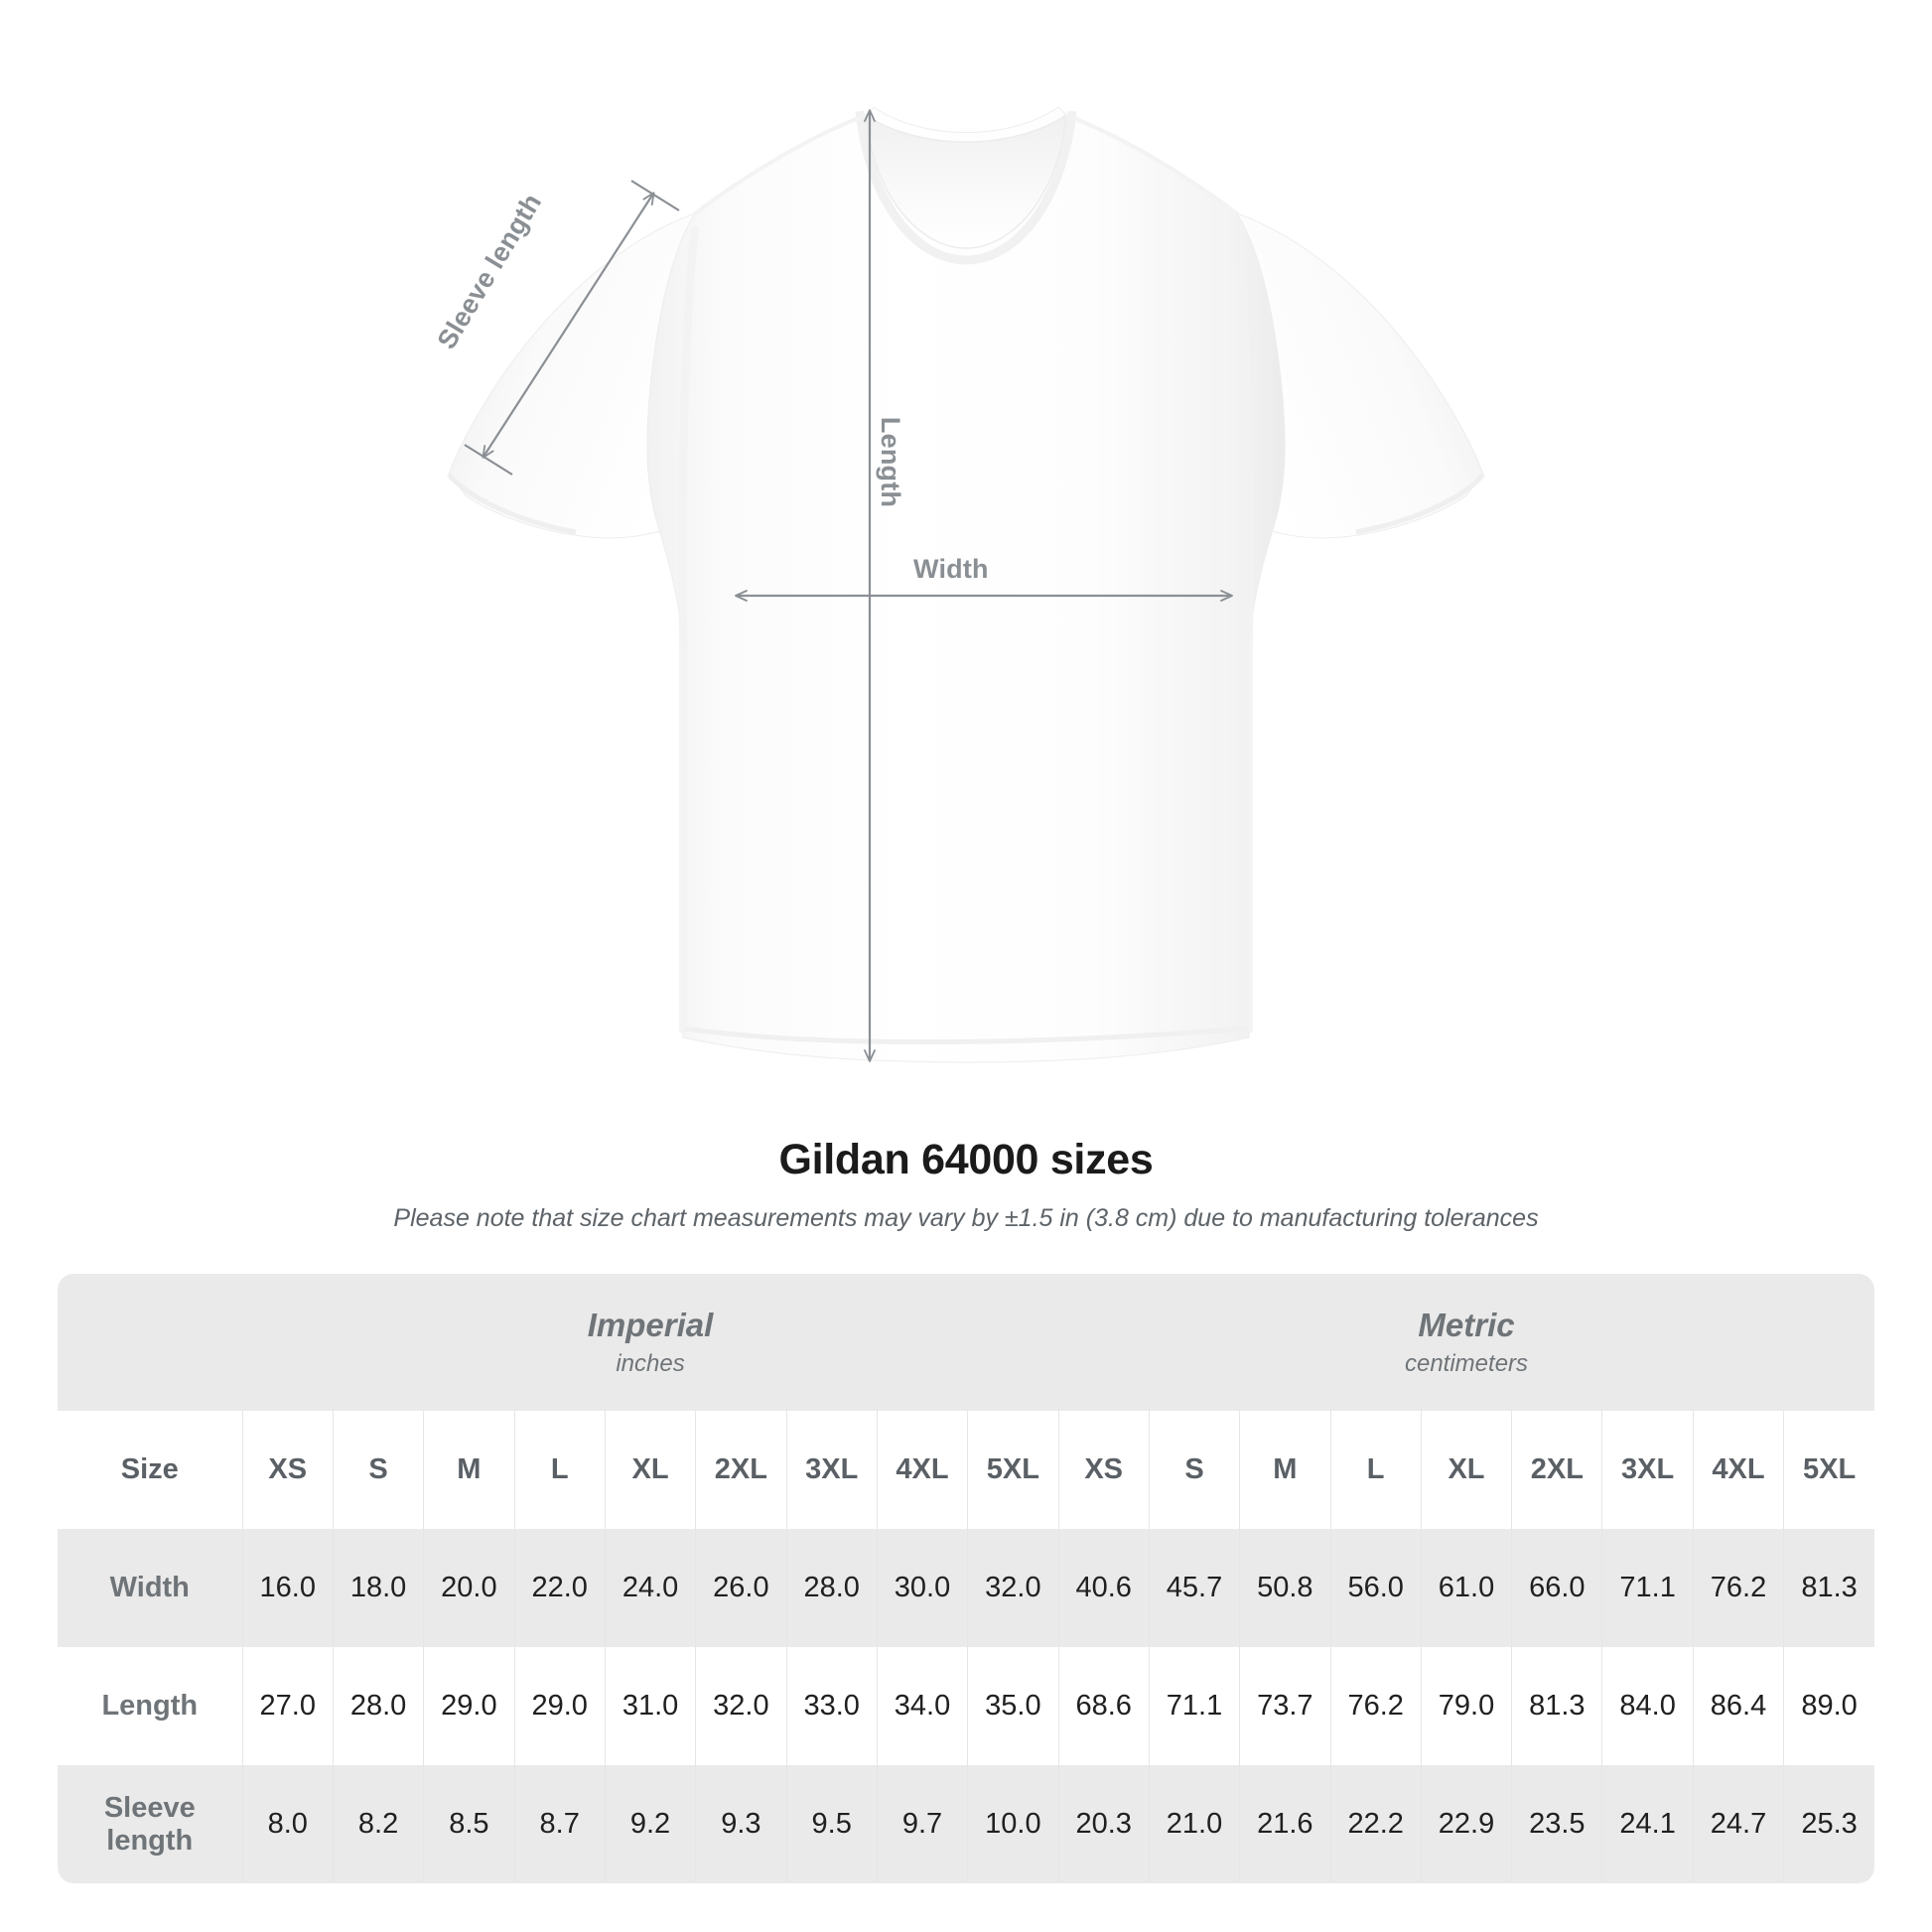 This screenshot has height=1932, width=1932. What do you see at coordinates (1828, 1470) in the screenshot?
I see `size-col-met-8: 5XL` at bounding box center [1828, 1470].